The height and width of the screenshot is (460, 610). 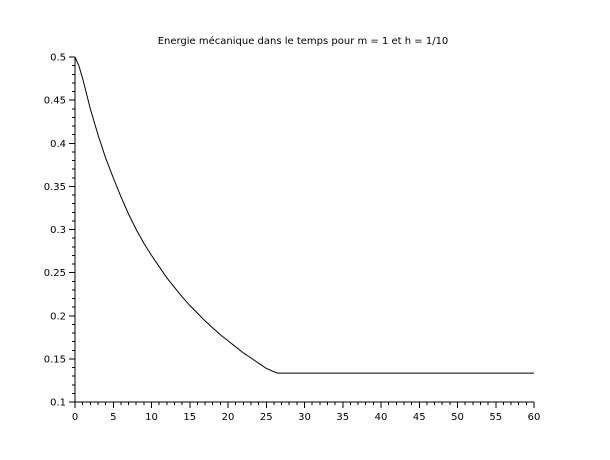 I want to click on y-tick-label: 0.4, so click(x=58, y=144).